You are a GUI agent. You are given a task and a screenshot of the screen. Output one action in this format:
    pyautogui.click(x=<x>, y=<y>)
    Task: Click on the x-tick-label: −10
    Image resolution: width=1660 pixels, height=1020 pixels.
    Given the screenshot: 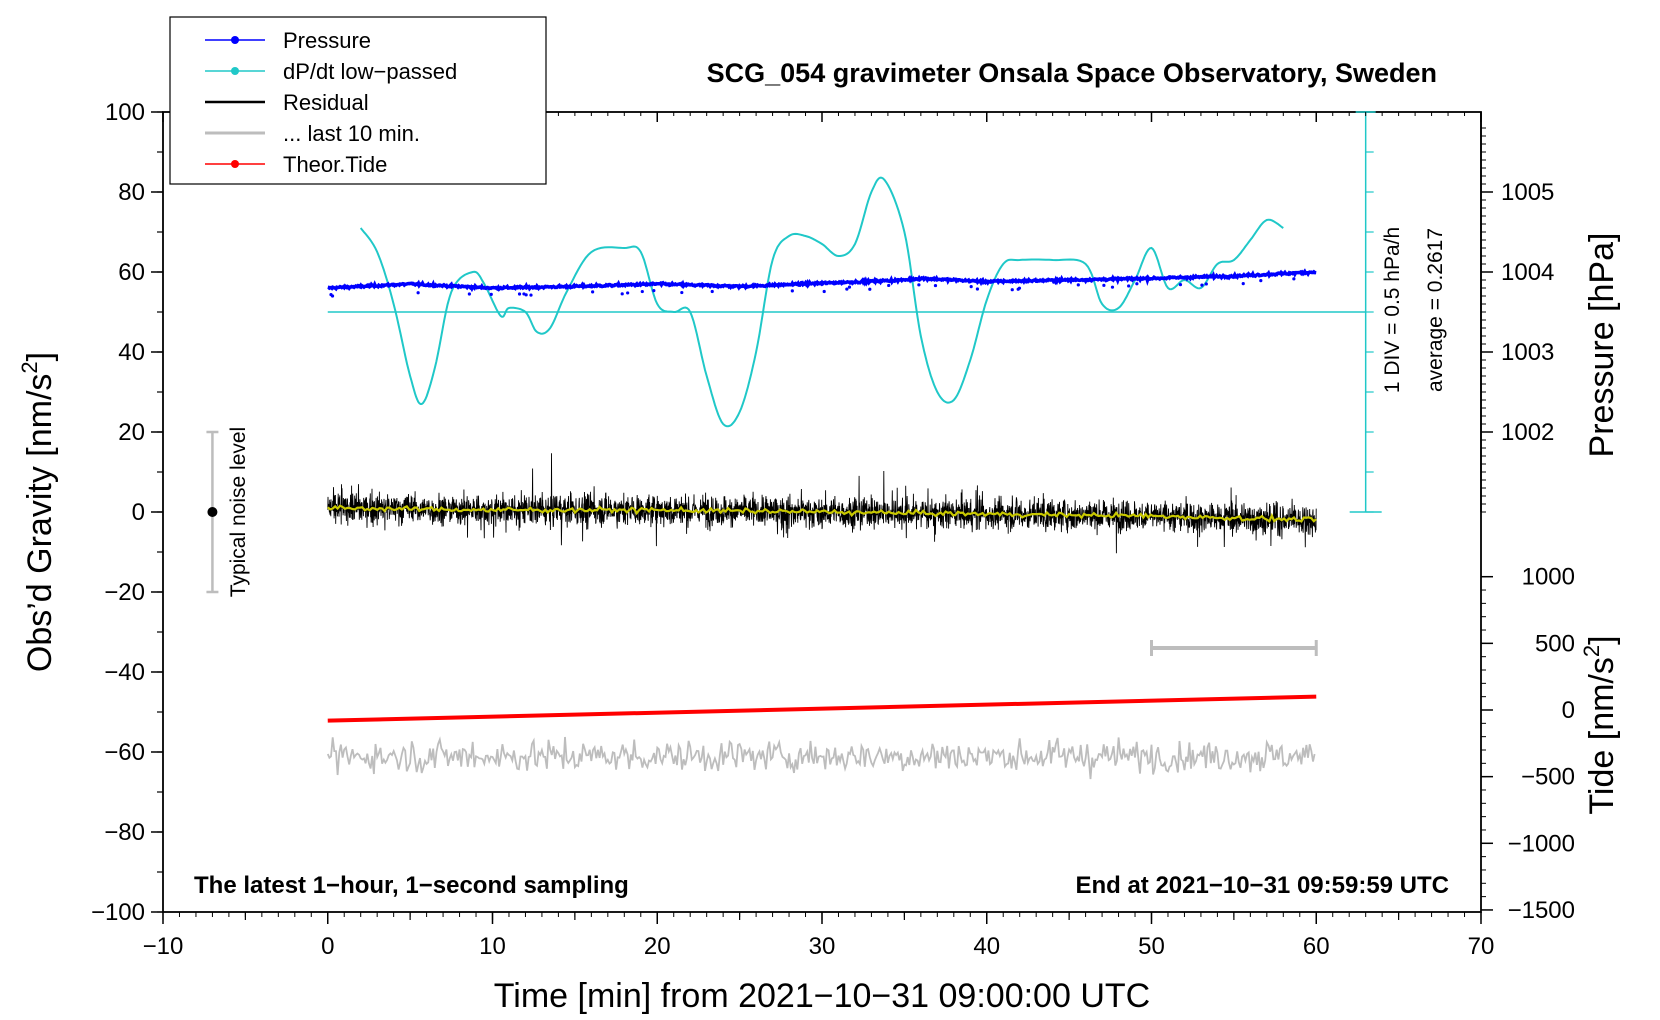 What is the action you would take?
    pyautogui.click(x=163, y=946)
    